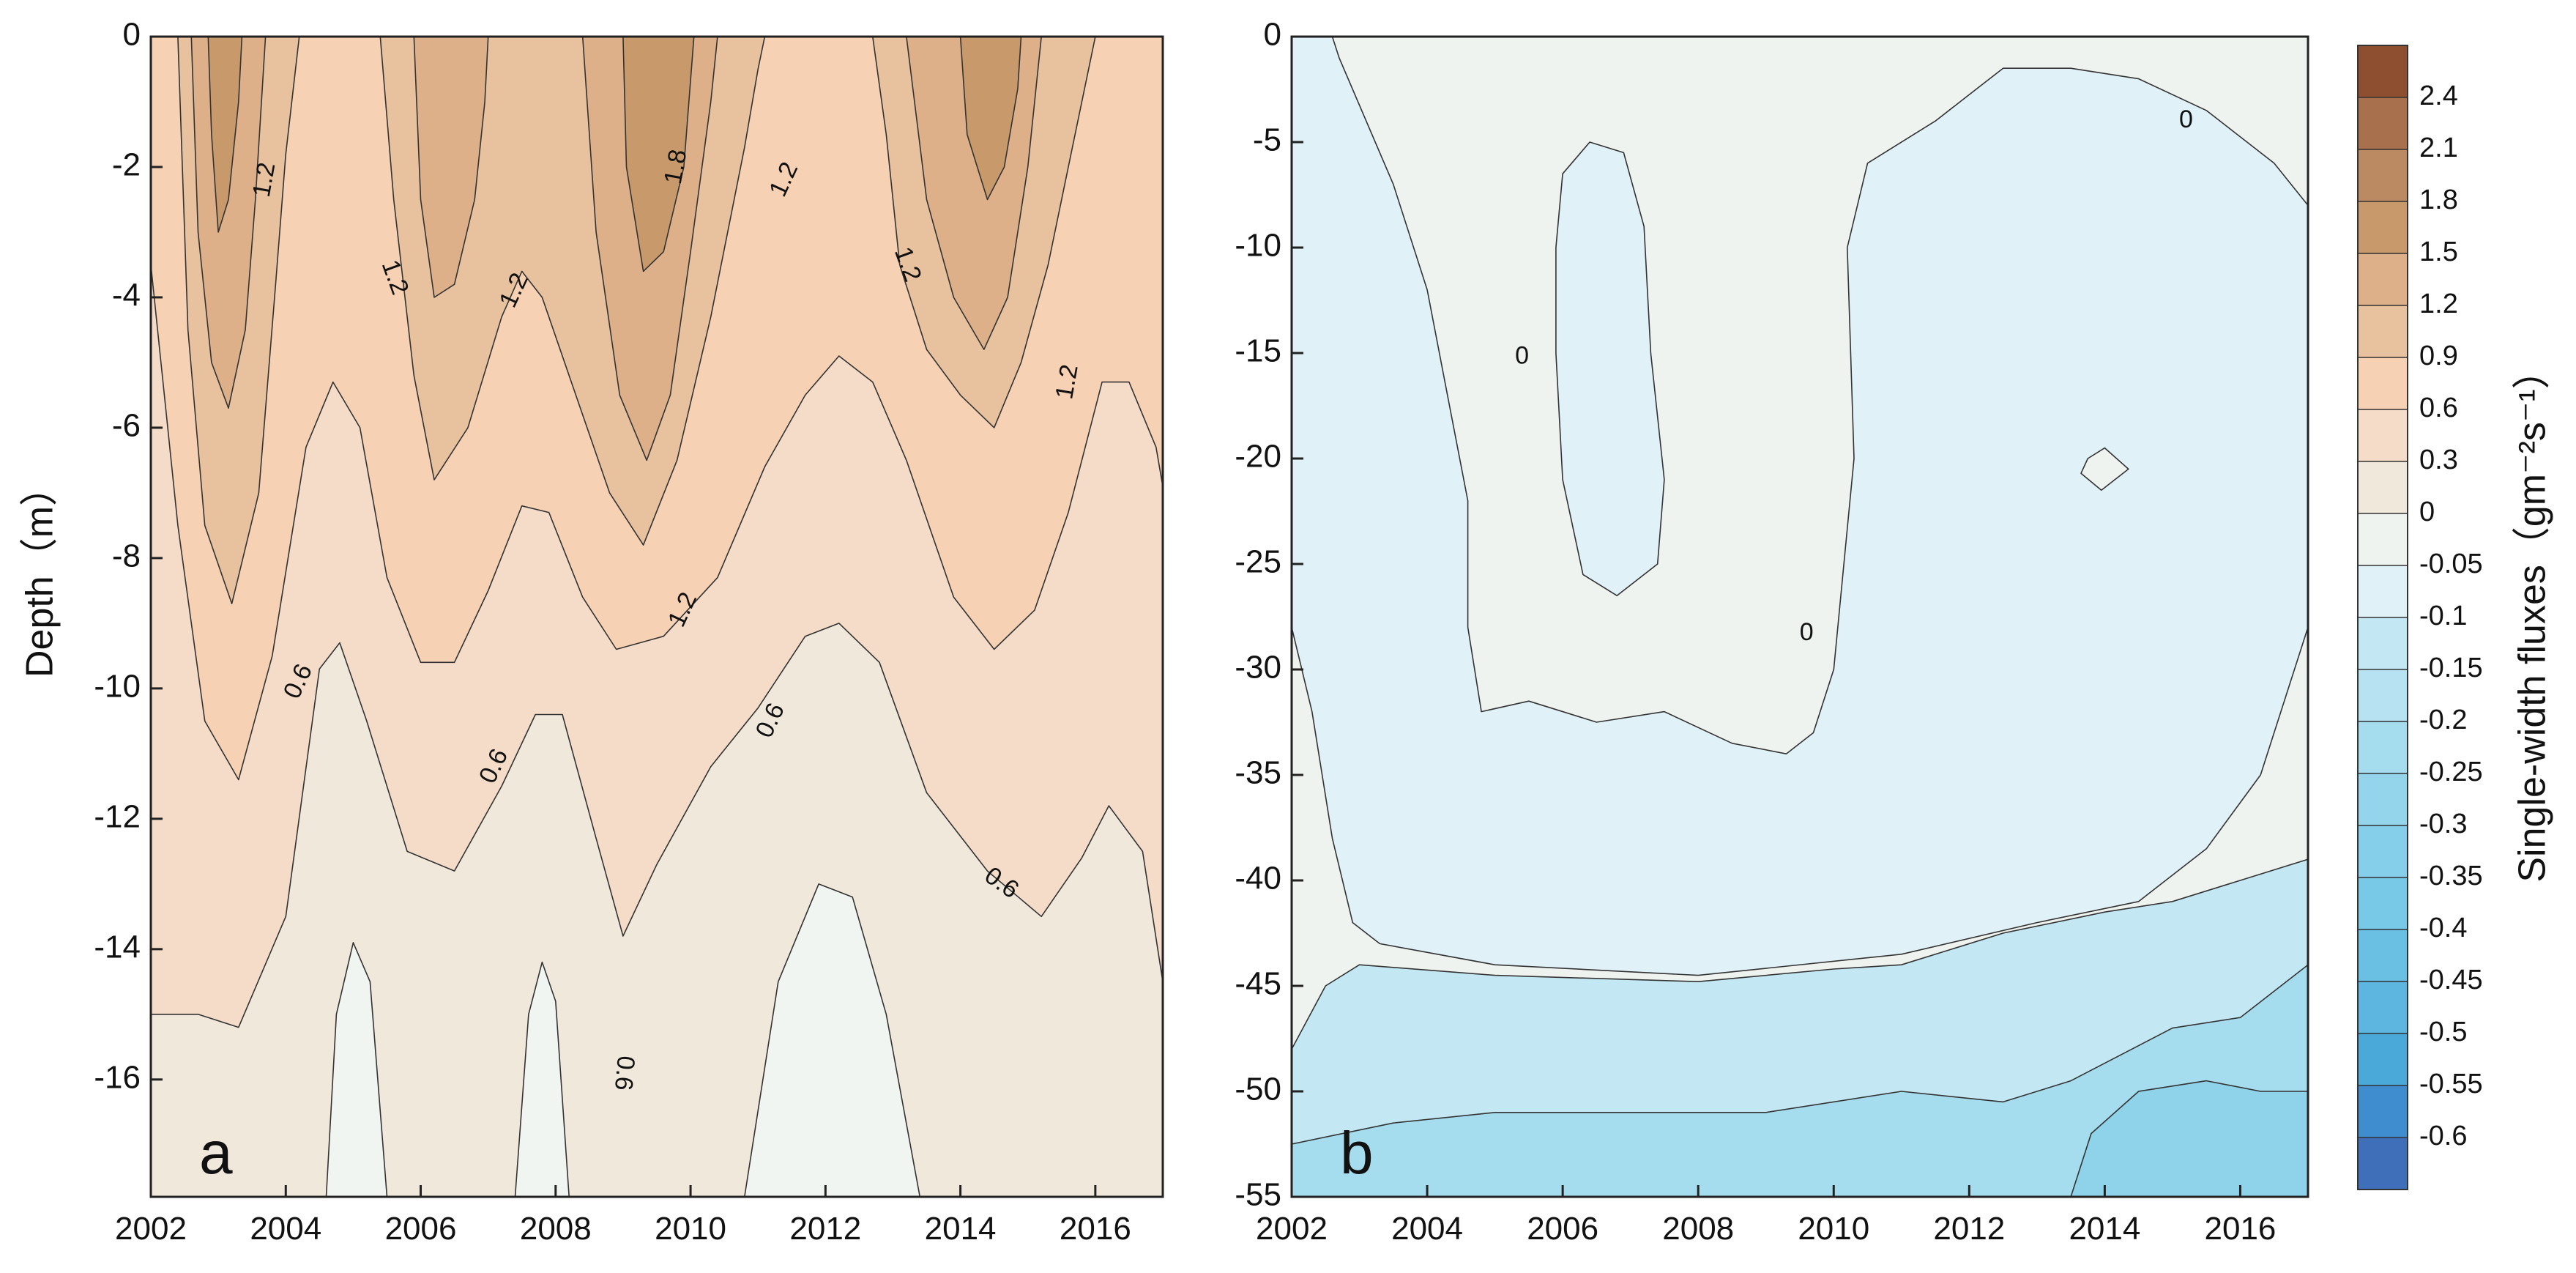 The width and height of the screenshot is (2576, 1273). Describe the element at coordinates (2438, 148) in the screenshot. I see `colorbar-tick-label: 2.1` at that location.